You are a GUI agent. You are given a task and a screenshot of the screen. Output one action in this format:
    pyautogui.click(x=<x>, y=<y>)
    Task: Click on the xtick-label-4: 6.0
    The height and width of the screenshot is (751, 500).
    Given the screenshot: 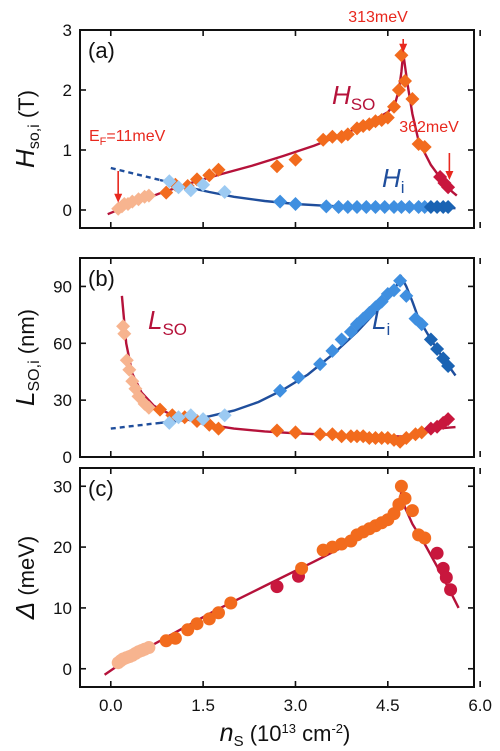 What is the action you would take?
    pyautogui.click(x=480, y=705)
    